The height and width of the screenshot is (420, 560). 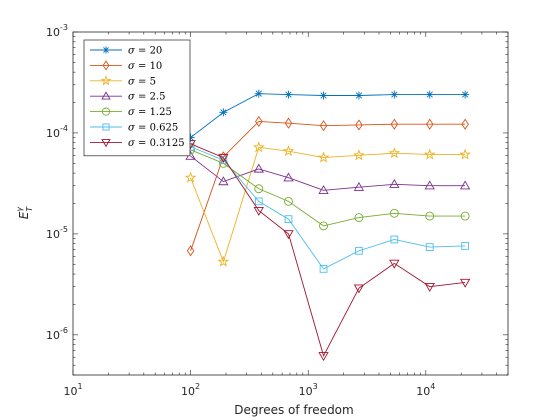 I want to click on legend-label: σ = 0.625, so click(x=153, y=128).